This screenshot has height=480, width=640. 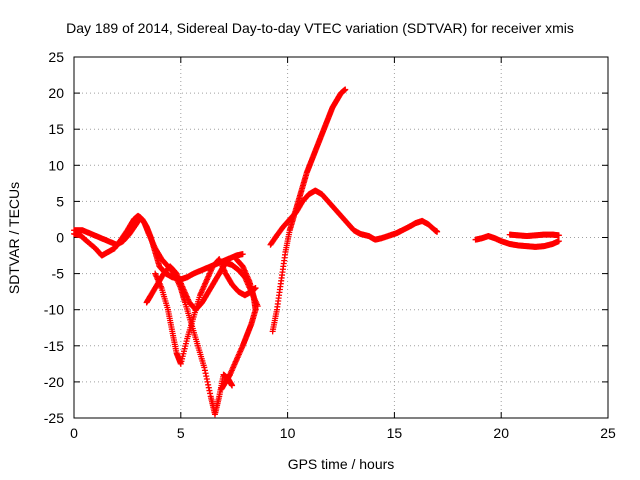 What do you see at coordinates (60, 201) in the screenshot?
I see `y-tick-label: 5` at bounding box center [60, 201].